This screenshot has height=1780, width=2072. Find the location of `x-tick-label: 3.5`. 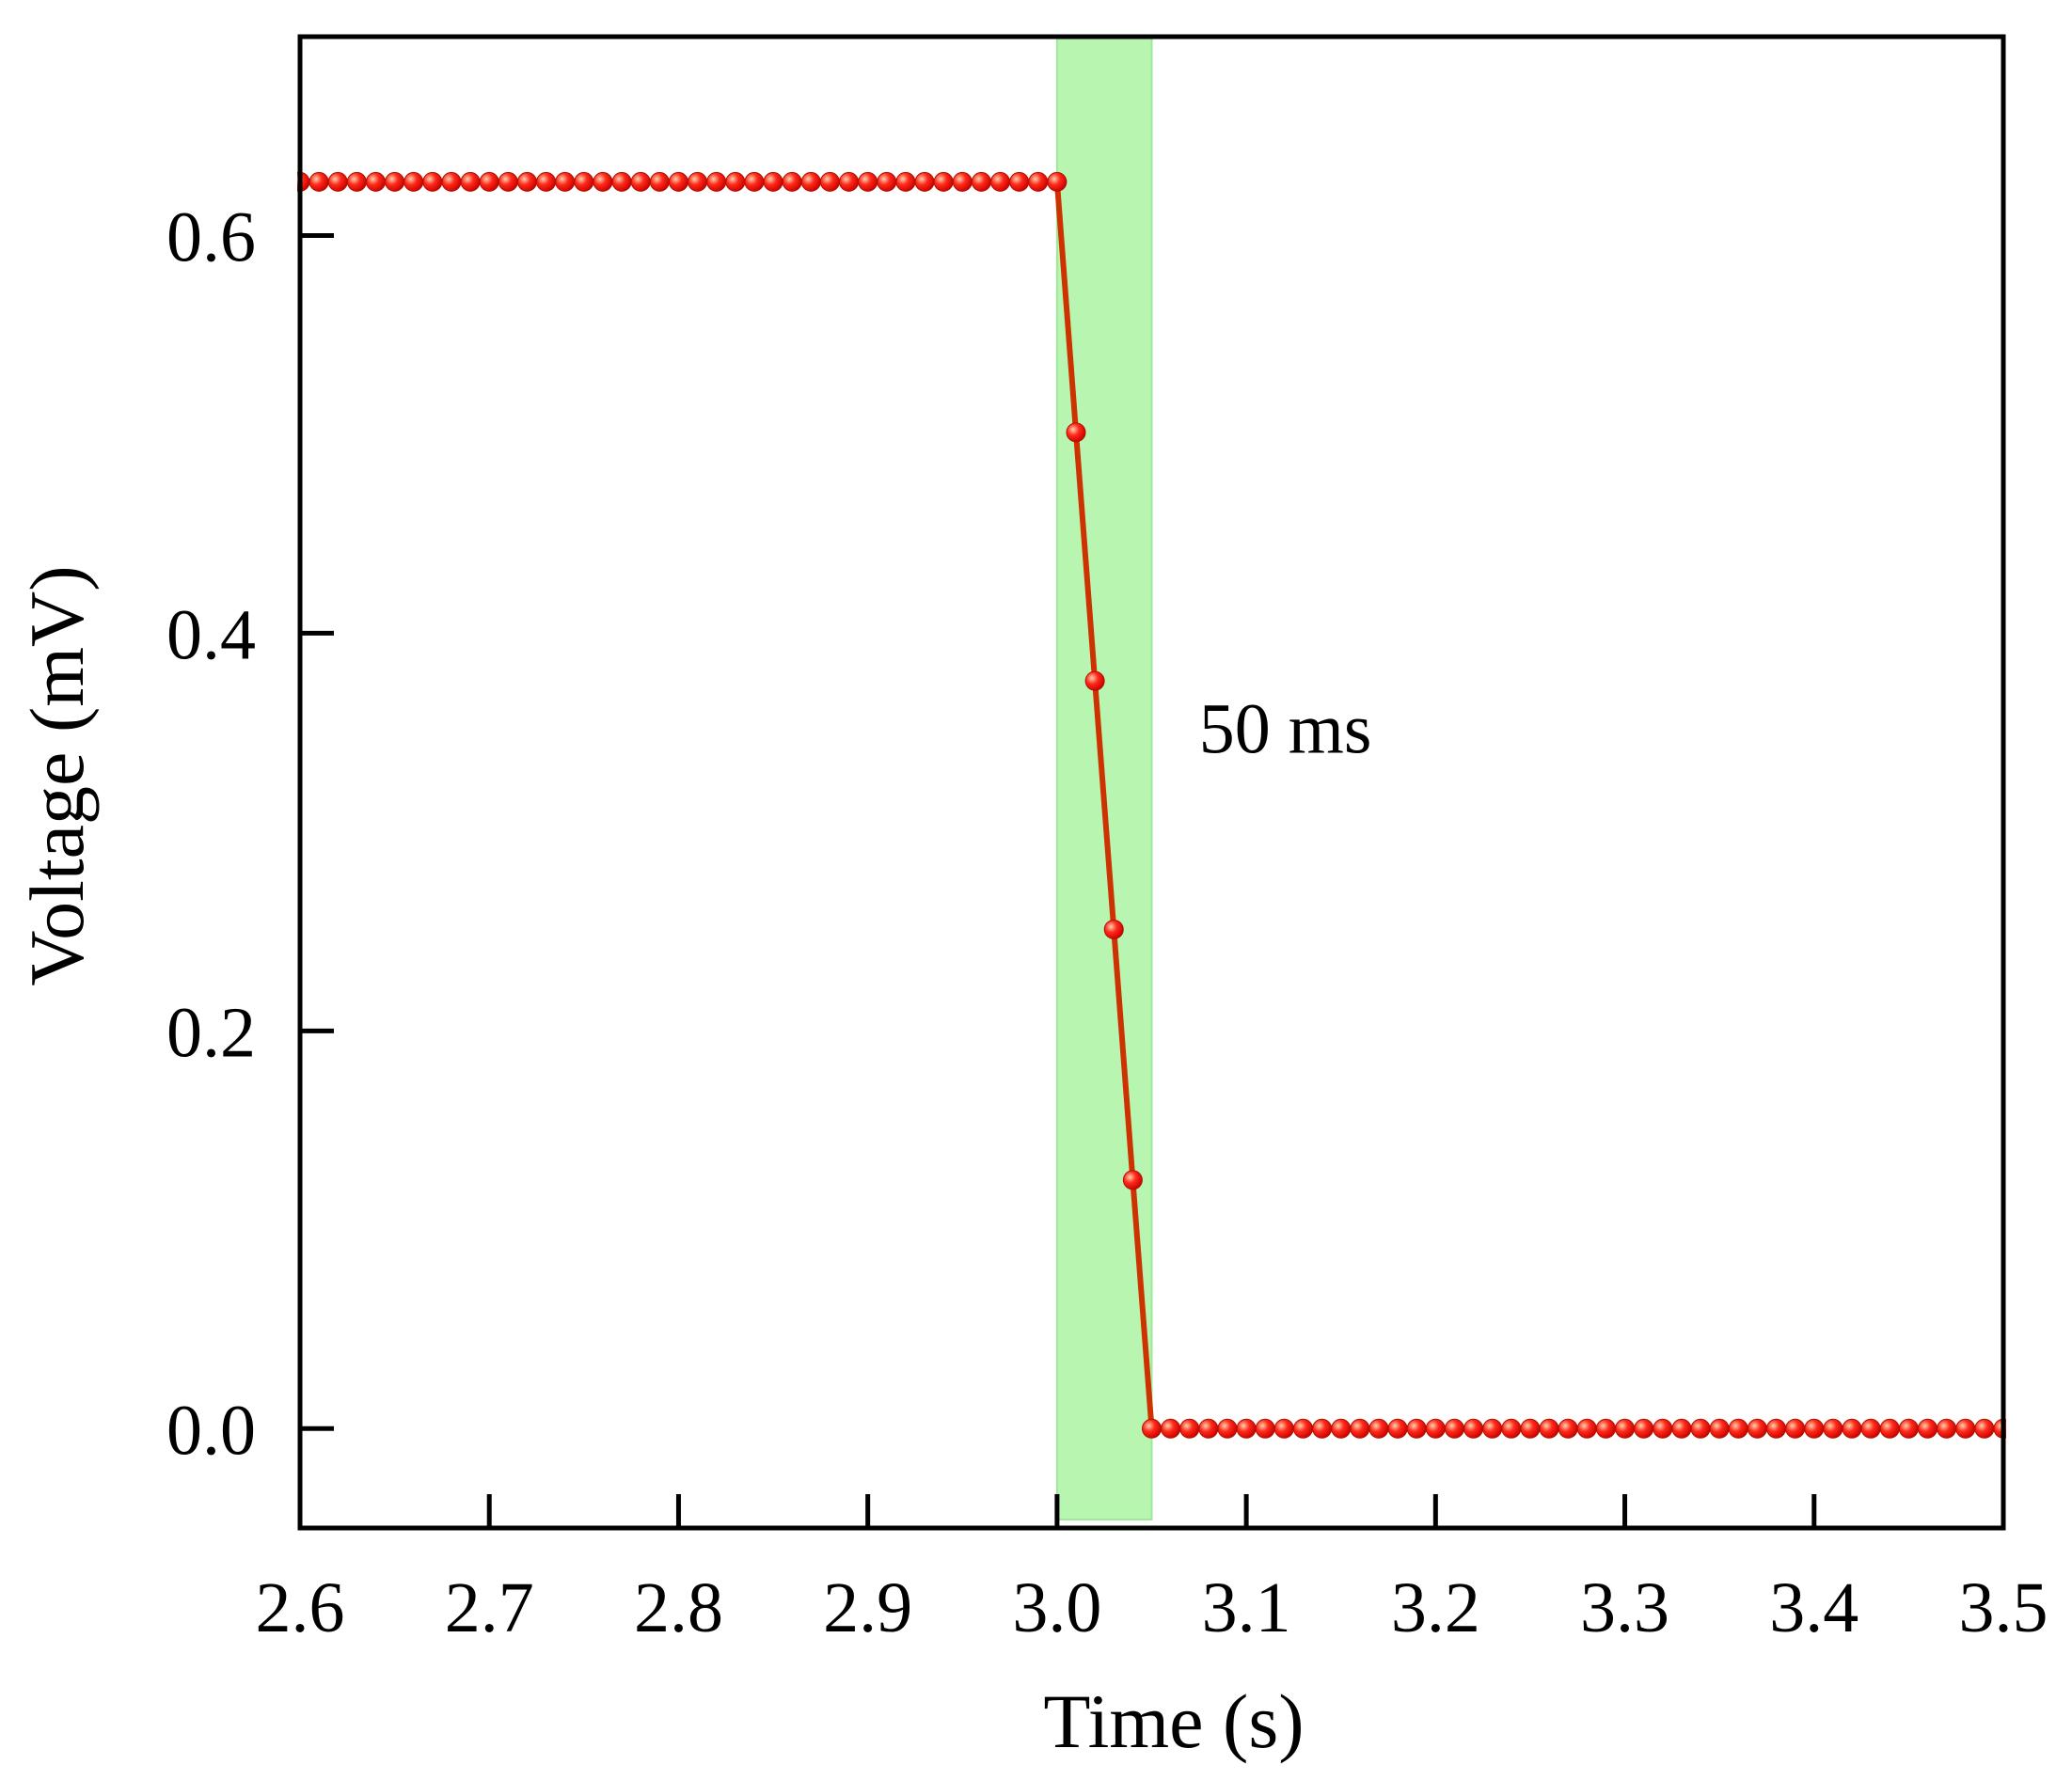

x-tick-label: 3.5 is located at coordinates (2003, 1607).